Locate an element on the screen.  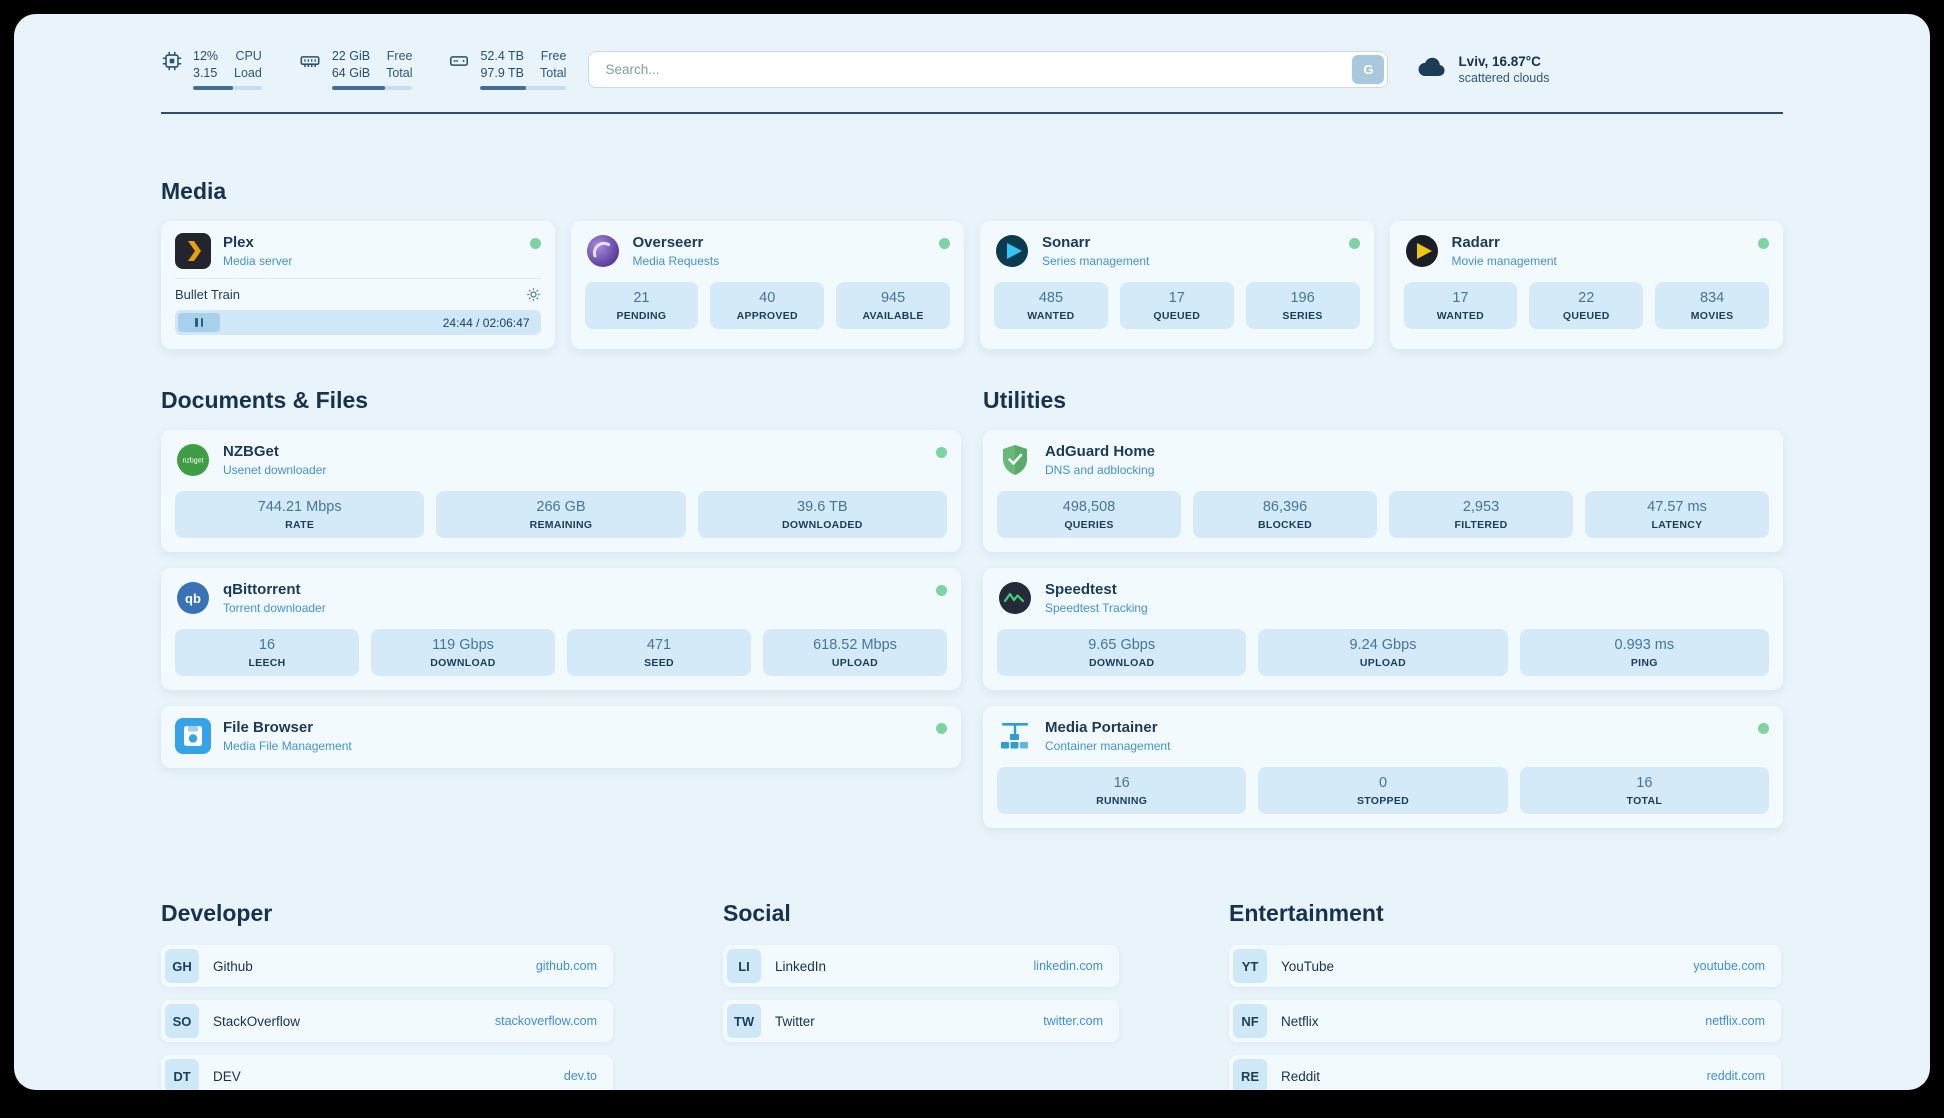
app-subtitle: Series management is located at coordinates (1096, 261).